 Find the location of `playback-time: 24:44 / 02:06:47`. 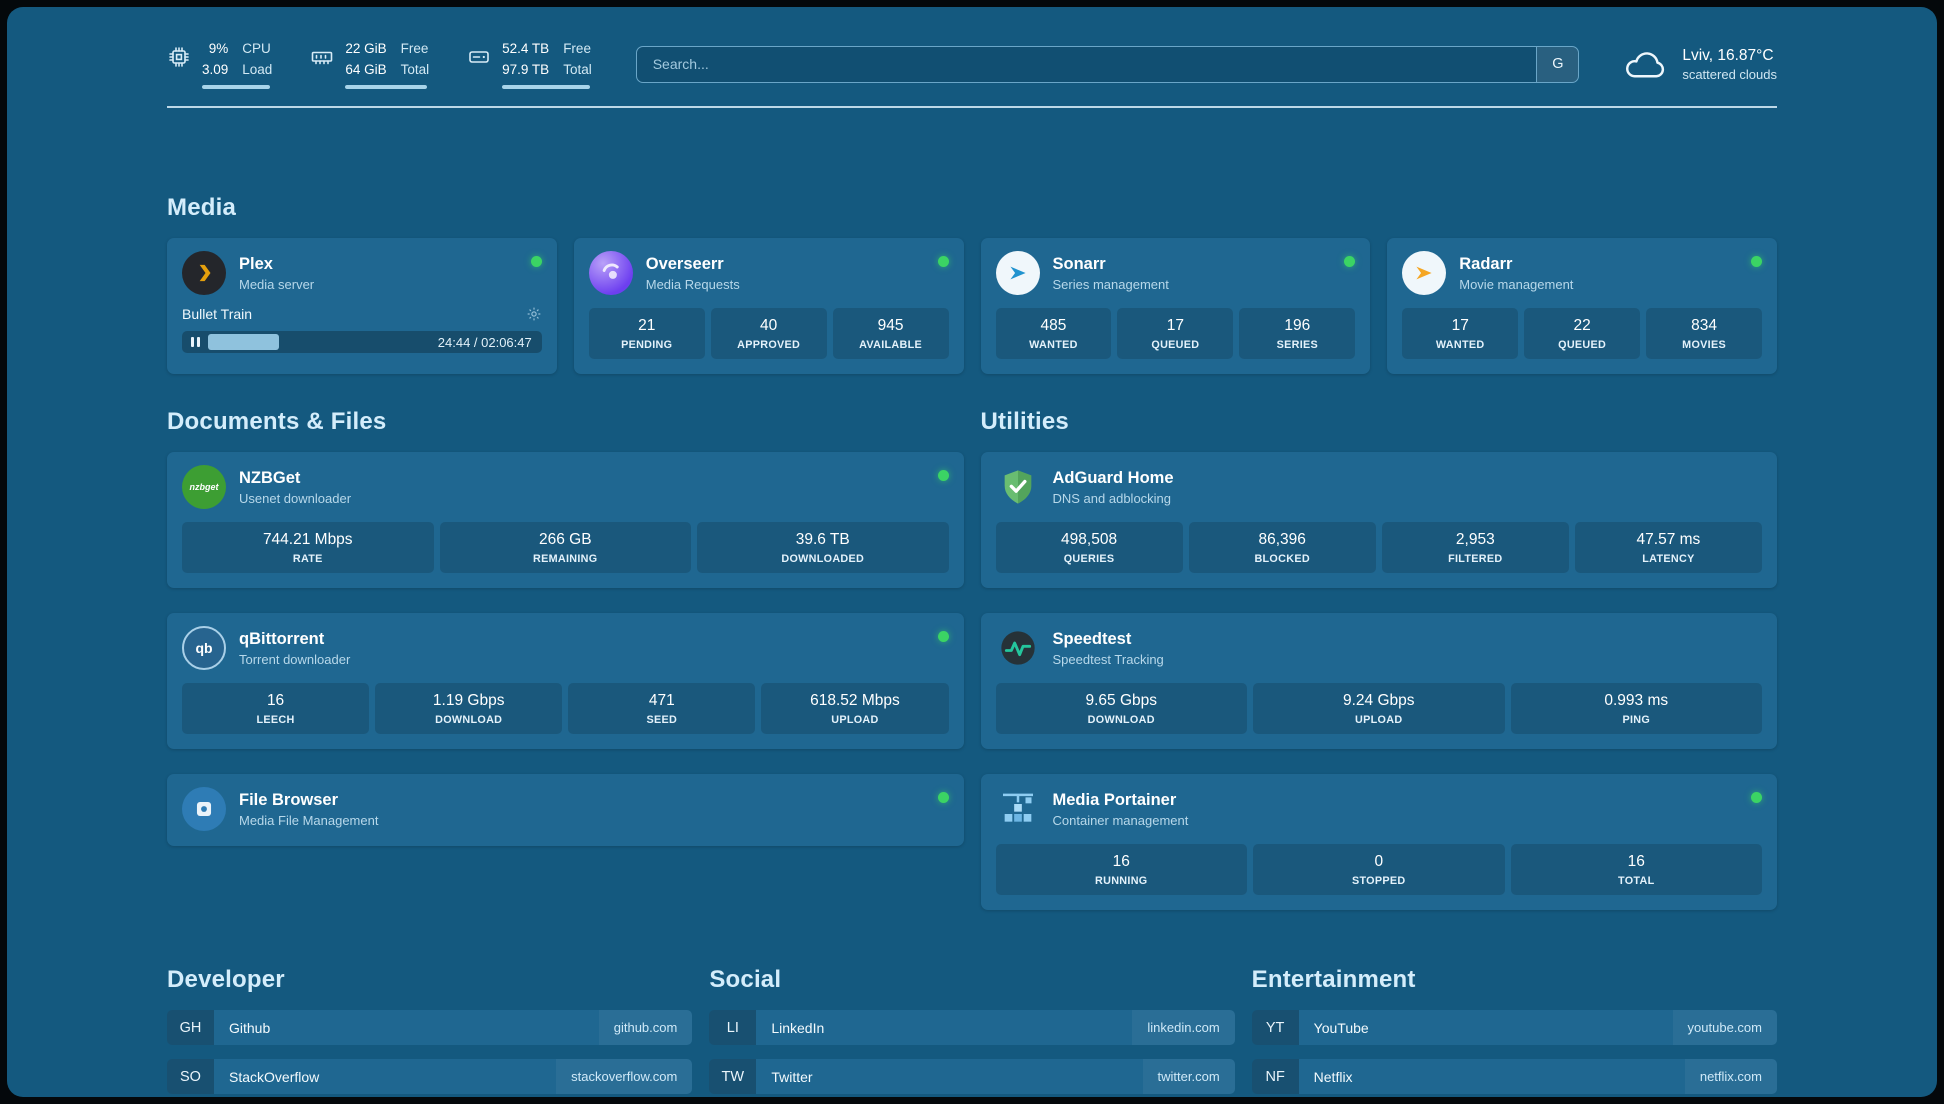

playback-time: 24:44 / 02:06:47 is located at coordinates (484, 342).